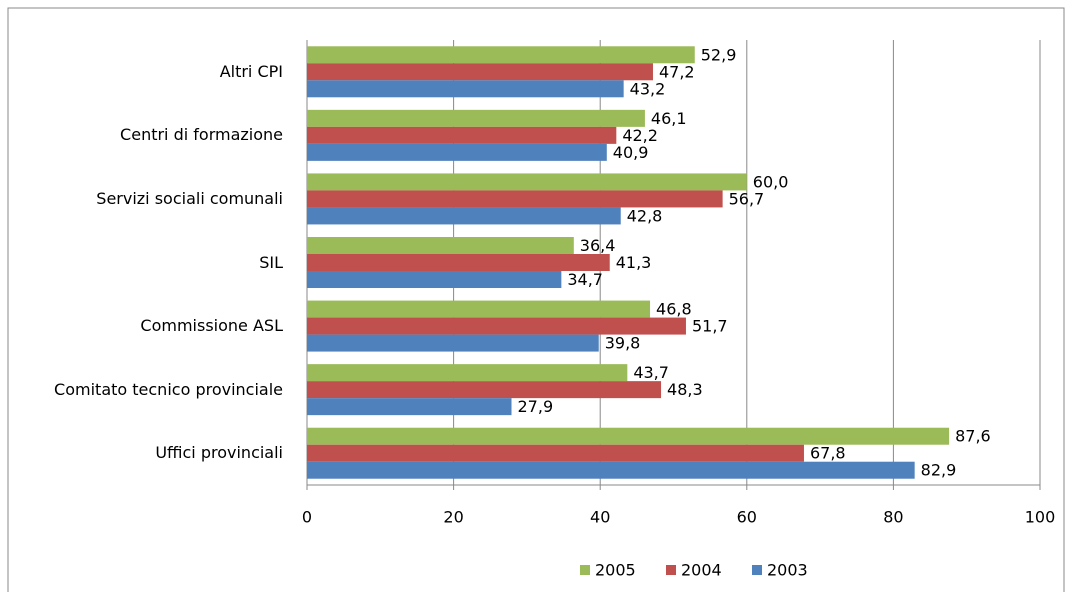  What do you see at coordinates (828, 453) in the screenshot?
I see `data-label: 67,8` at bounding box center [828, 453].